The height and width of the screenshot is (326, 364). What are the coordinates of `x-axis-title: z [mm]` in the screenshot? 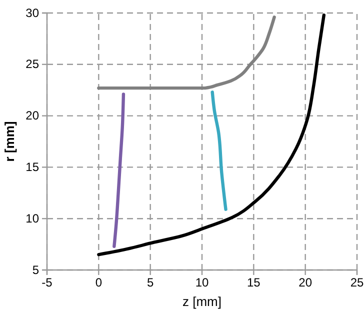 It's located at (202, 301).